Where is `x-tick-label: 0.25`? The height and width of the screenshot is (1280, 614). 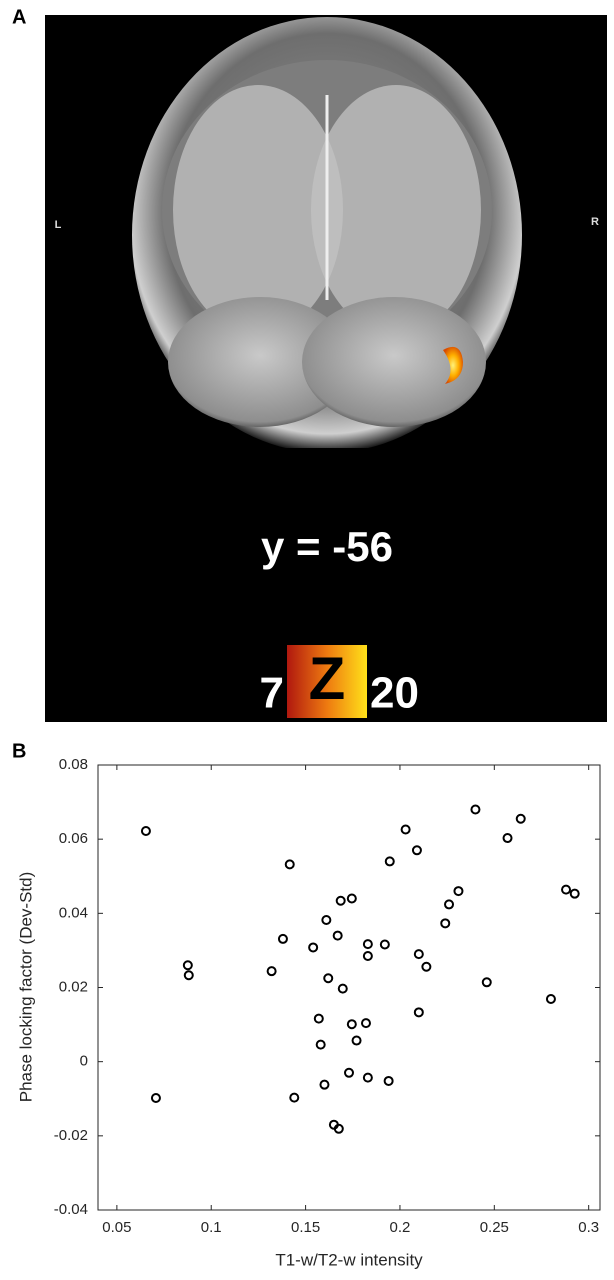
x-tick-label: 0.25 is located at coordinates (494, 1227).